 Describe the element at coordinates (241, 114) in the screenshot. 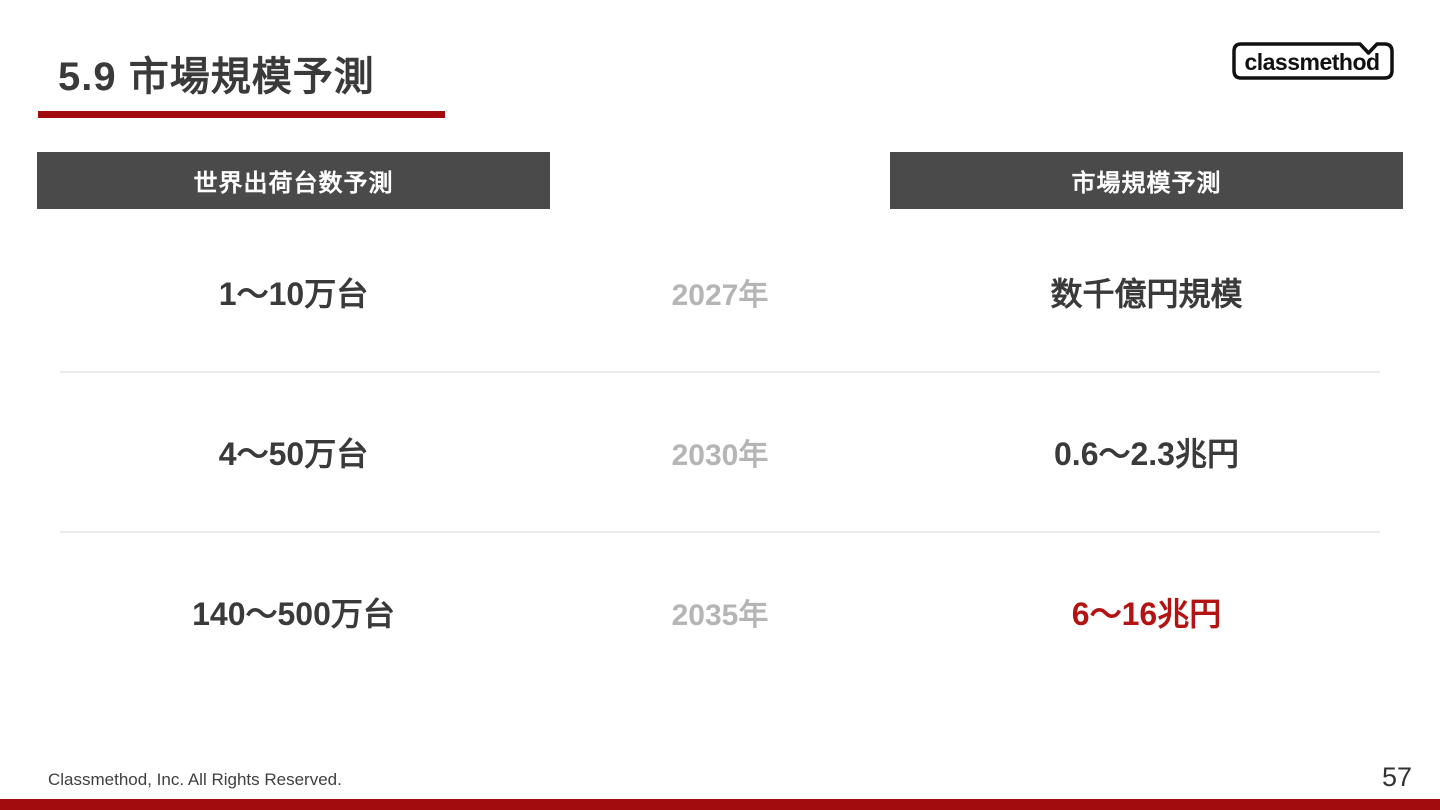

I see `title-underline` at that location.